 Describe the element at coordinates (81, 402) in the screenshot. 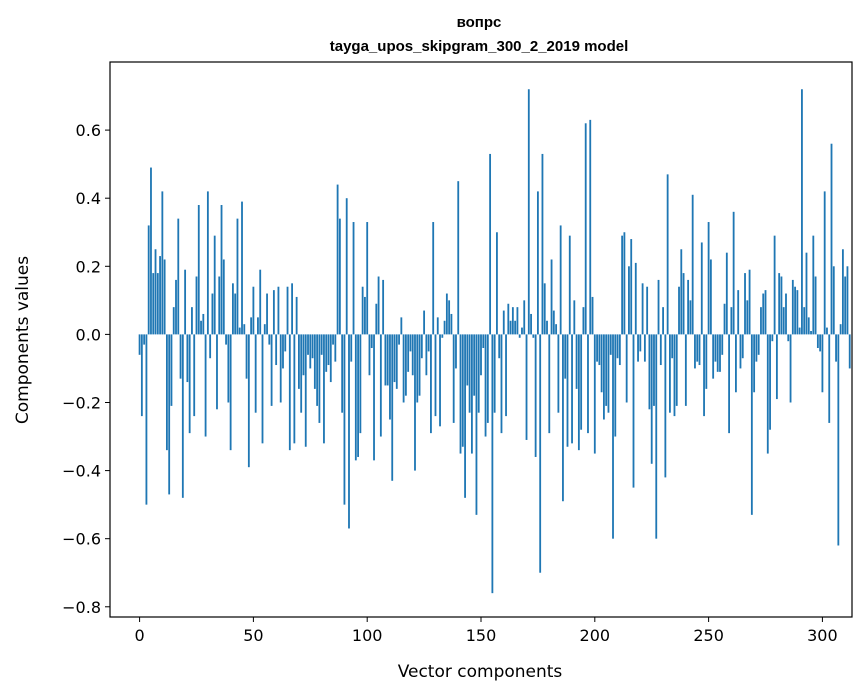

I see `y-tick-label: −0.2` at that location.